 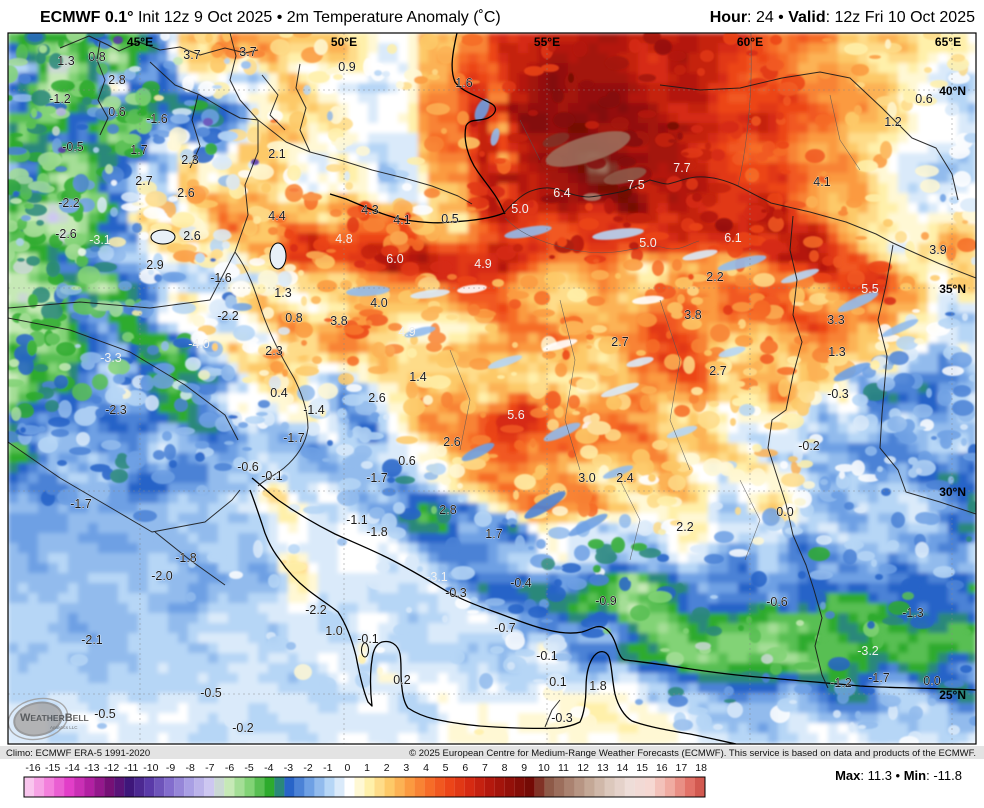 What do you see at coordinates (842, 17) in the screenshot?
I see `svg-text:Hour: 24 • Valid: 12z Fri 10 O: Hour: 24 • Valid: 12z Fri 10 Oct 2025` at bounding box center [842, 17].